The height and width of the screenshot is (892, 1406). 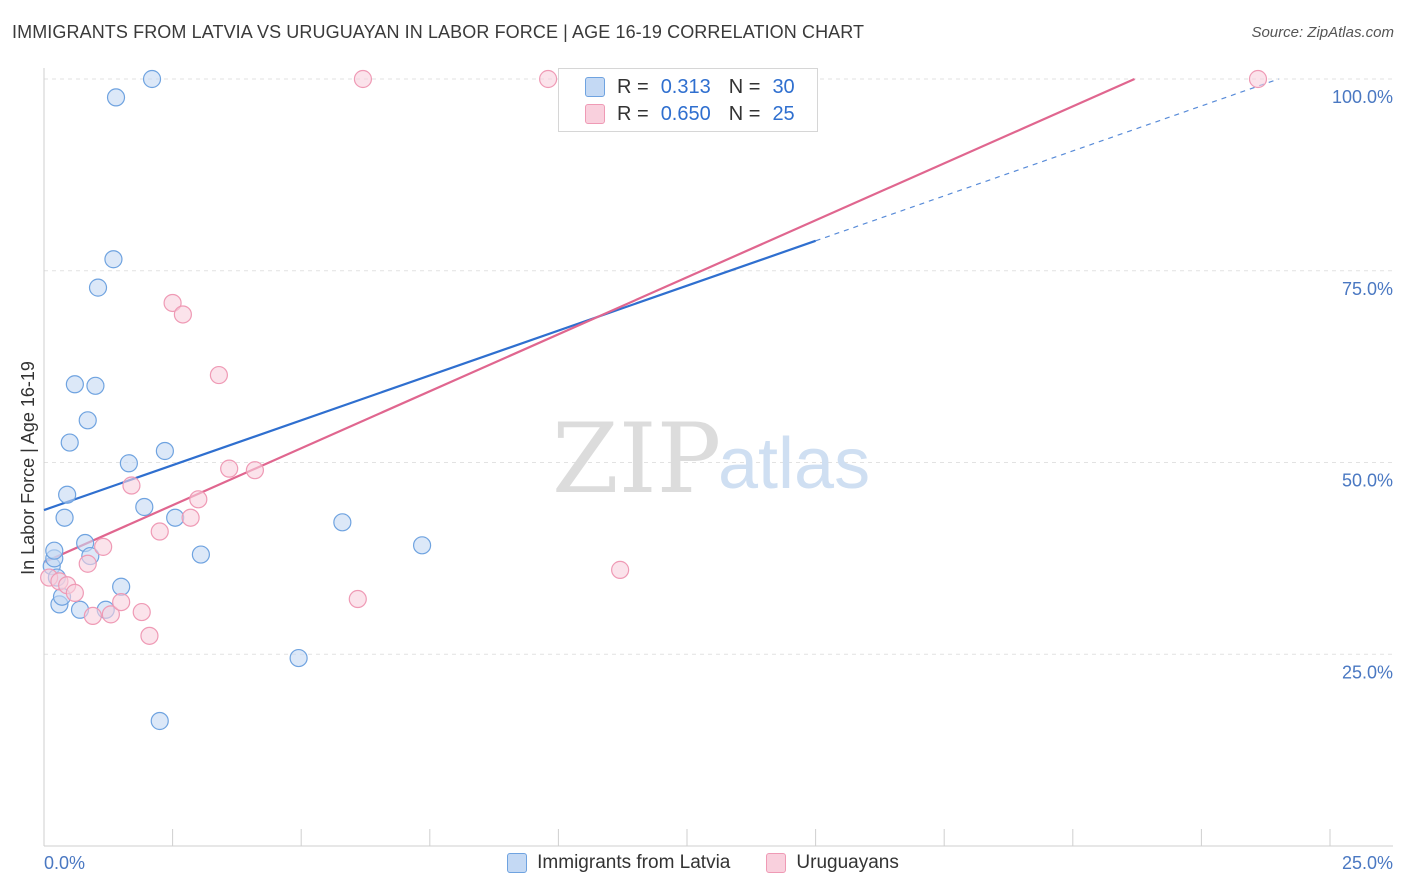 What do you see at coordinates (1367, 672) in the screenshot?
I see `y-tick-label: 25.0%` at bounding box center [1367, 672].